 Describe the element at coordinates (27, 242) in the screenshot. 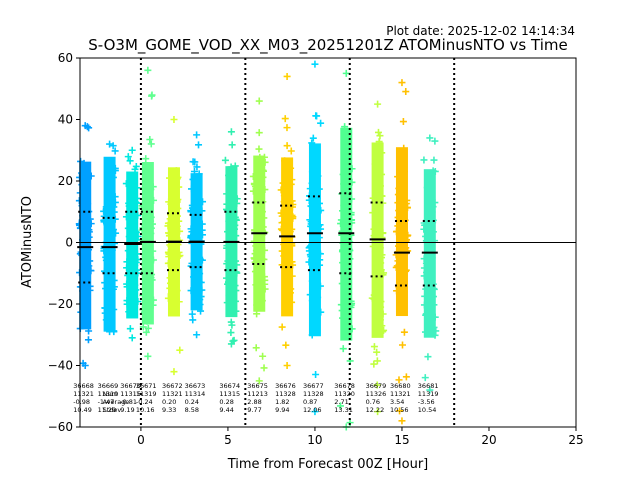

I see `y-axis-label: ATOMinusNTO` at that location.